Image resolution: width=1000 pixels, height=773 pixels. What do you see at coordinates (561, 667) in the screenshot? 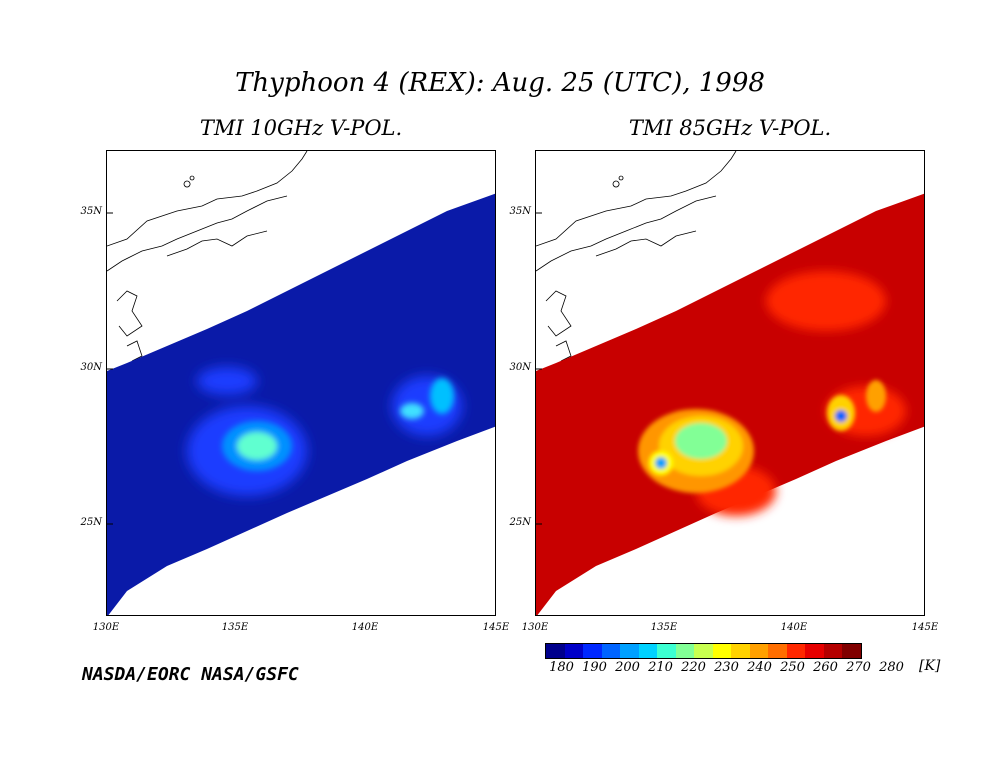
I see `color-scale-tick-label: 180` at bounding box center [561, 667].